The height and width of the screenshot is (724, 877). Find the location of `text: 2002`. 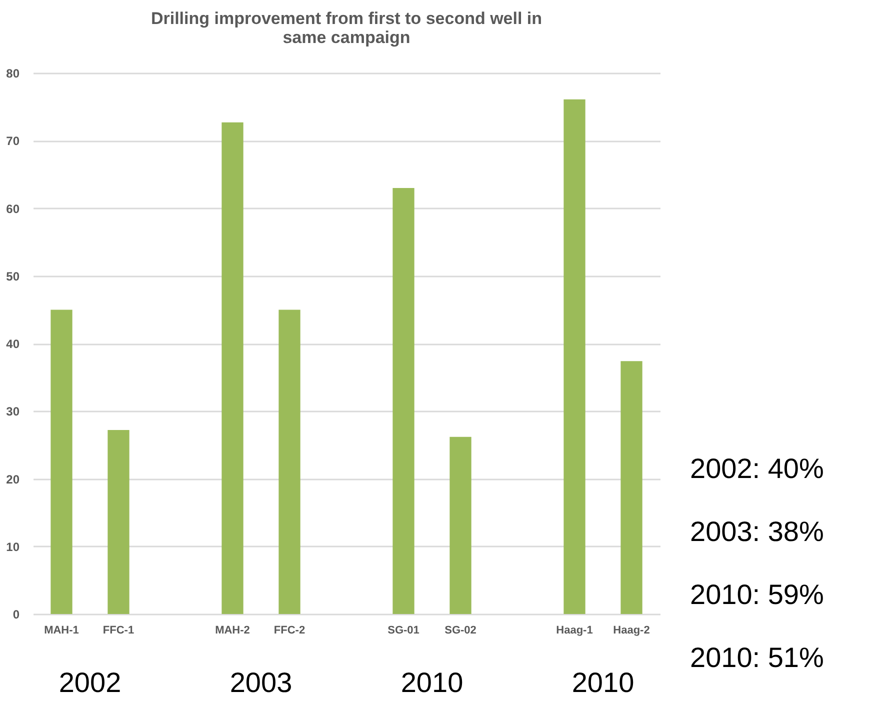

text: 2002 is located at coordinates (90, 682).